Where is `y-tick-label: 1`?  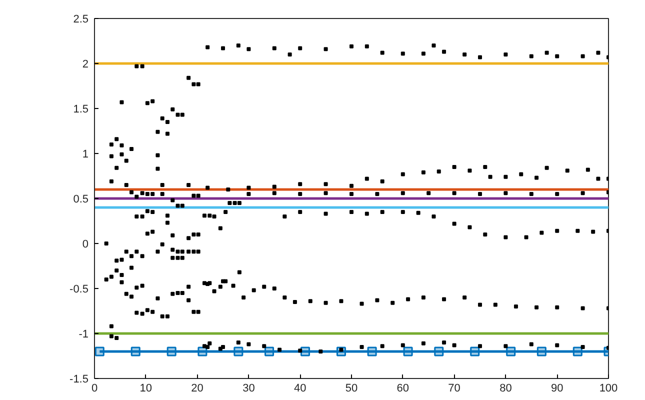 y-tick-label: 1 is located at coordinates (85, 154).